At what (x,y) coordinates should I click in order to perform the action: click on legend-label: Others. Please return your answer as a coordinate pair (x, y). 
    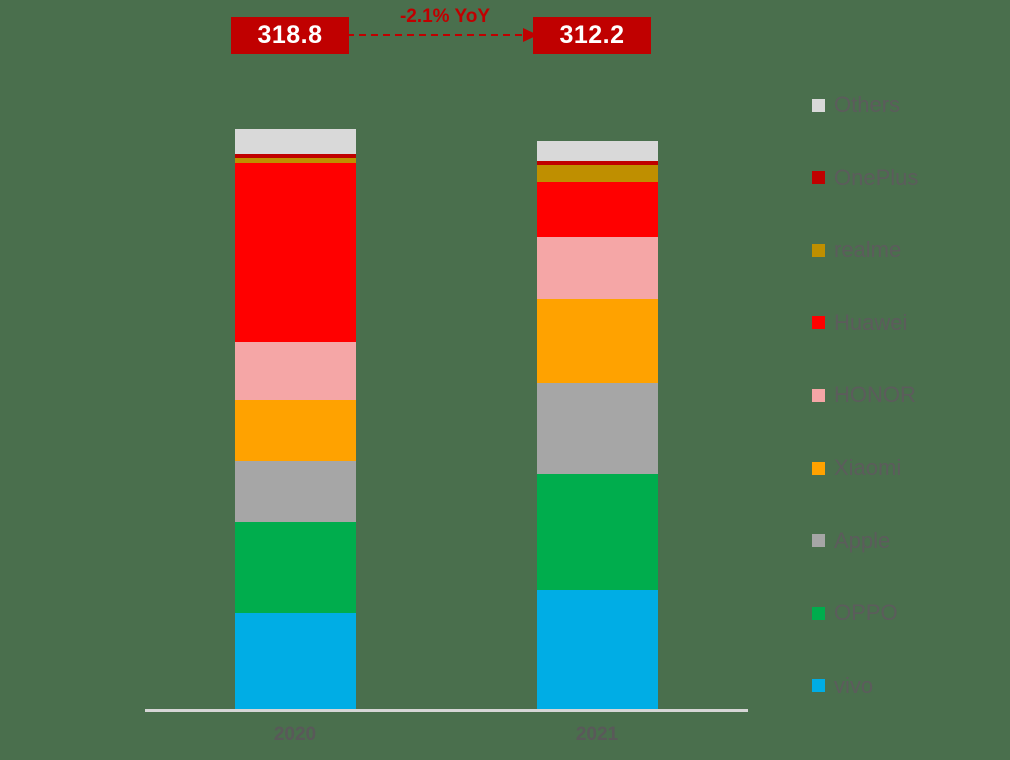
    Looking at the image, I should click on (867, 104).